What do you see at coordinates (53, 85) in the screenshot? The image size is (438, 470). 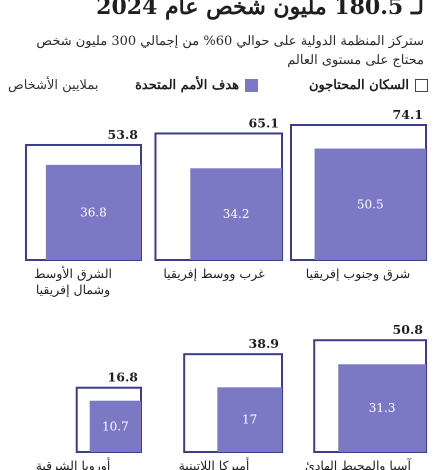 I see `unit-note: بملايين الأشخاص` at bounding box center [53, 85].